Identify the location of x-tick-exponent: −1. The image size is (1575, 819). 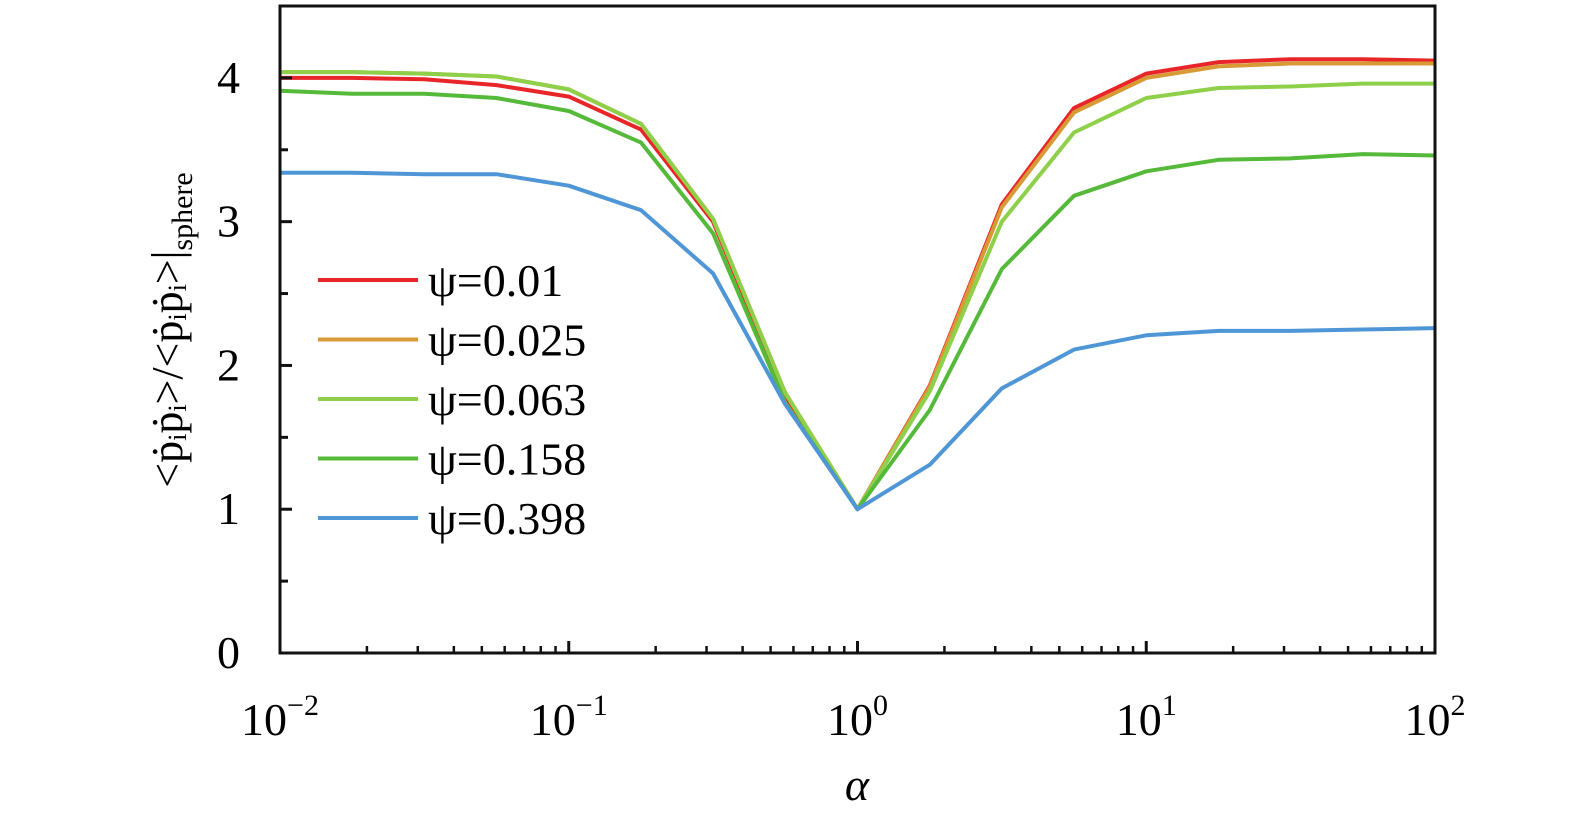
(592, 705).